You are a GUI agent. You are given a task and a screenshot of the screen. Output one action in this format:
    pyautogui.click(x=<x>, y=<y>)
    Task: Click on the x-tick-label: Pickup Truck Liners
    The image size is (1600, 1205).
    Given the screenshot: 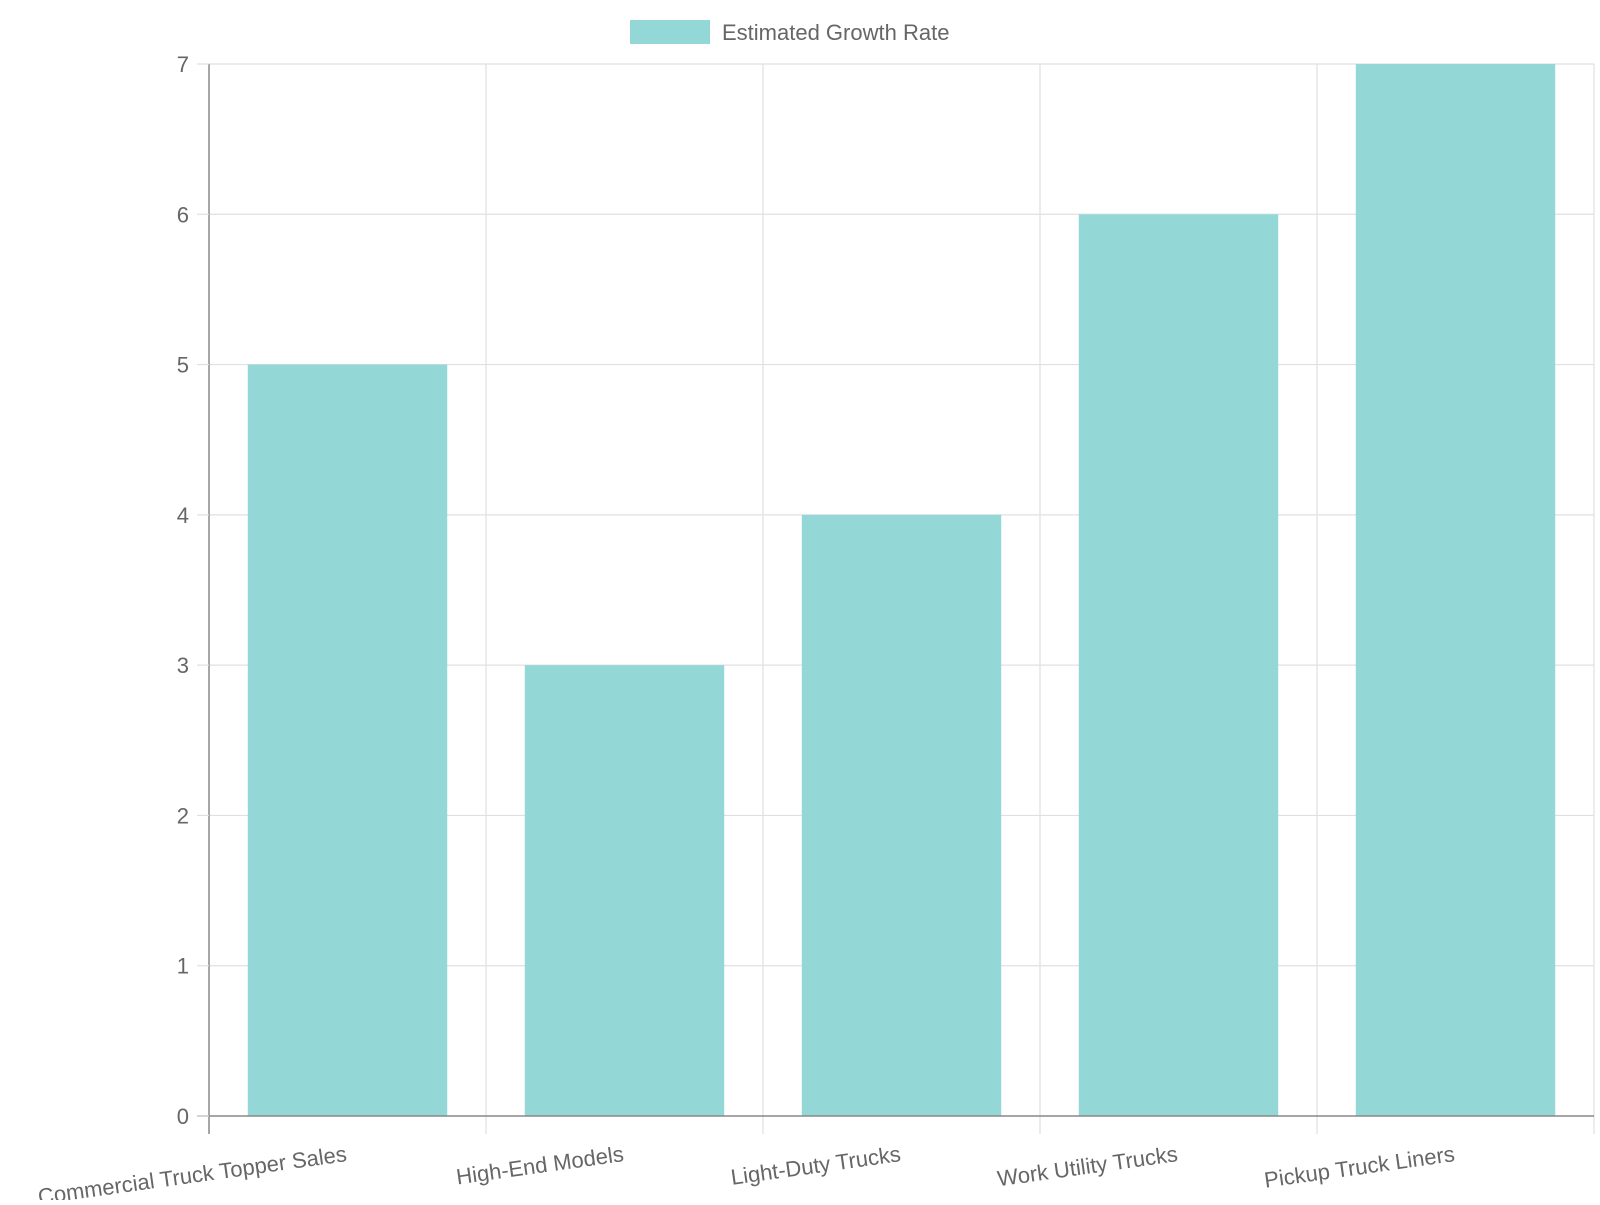 What is the action you would take?
    pyautogui.click(x=1360, y=1166)
    